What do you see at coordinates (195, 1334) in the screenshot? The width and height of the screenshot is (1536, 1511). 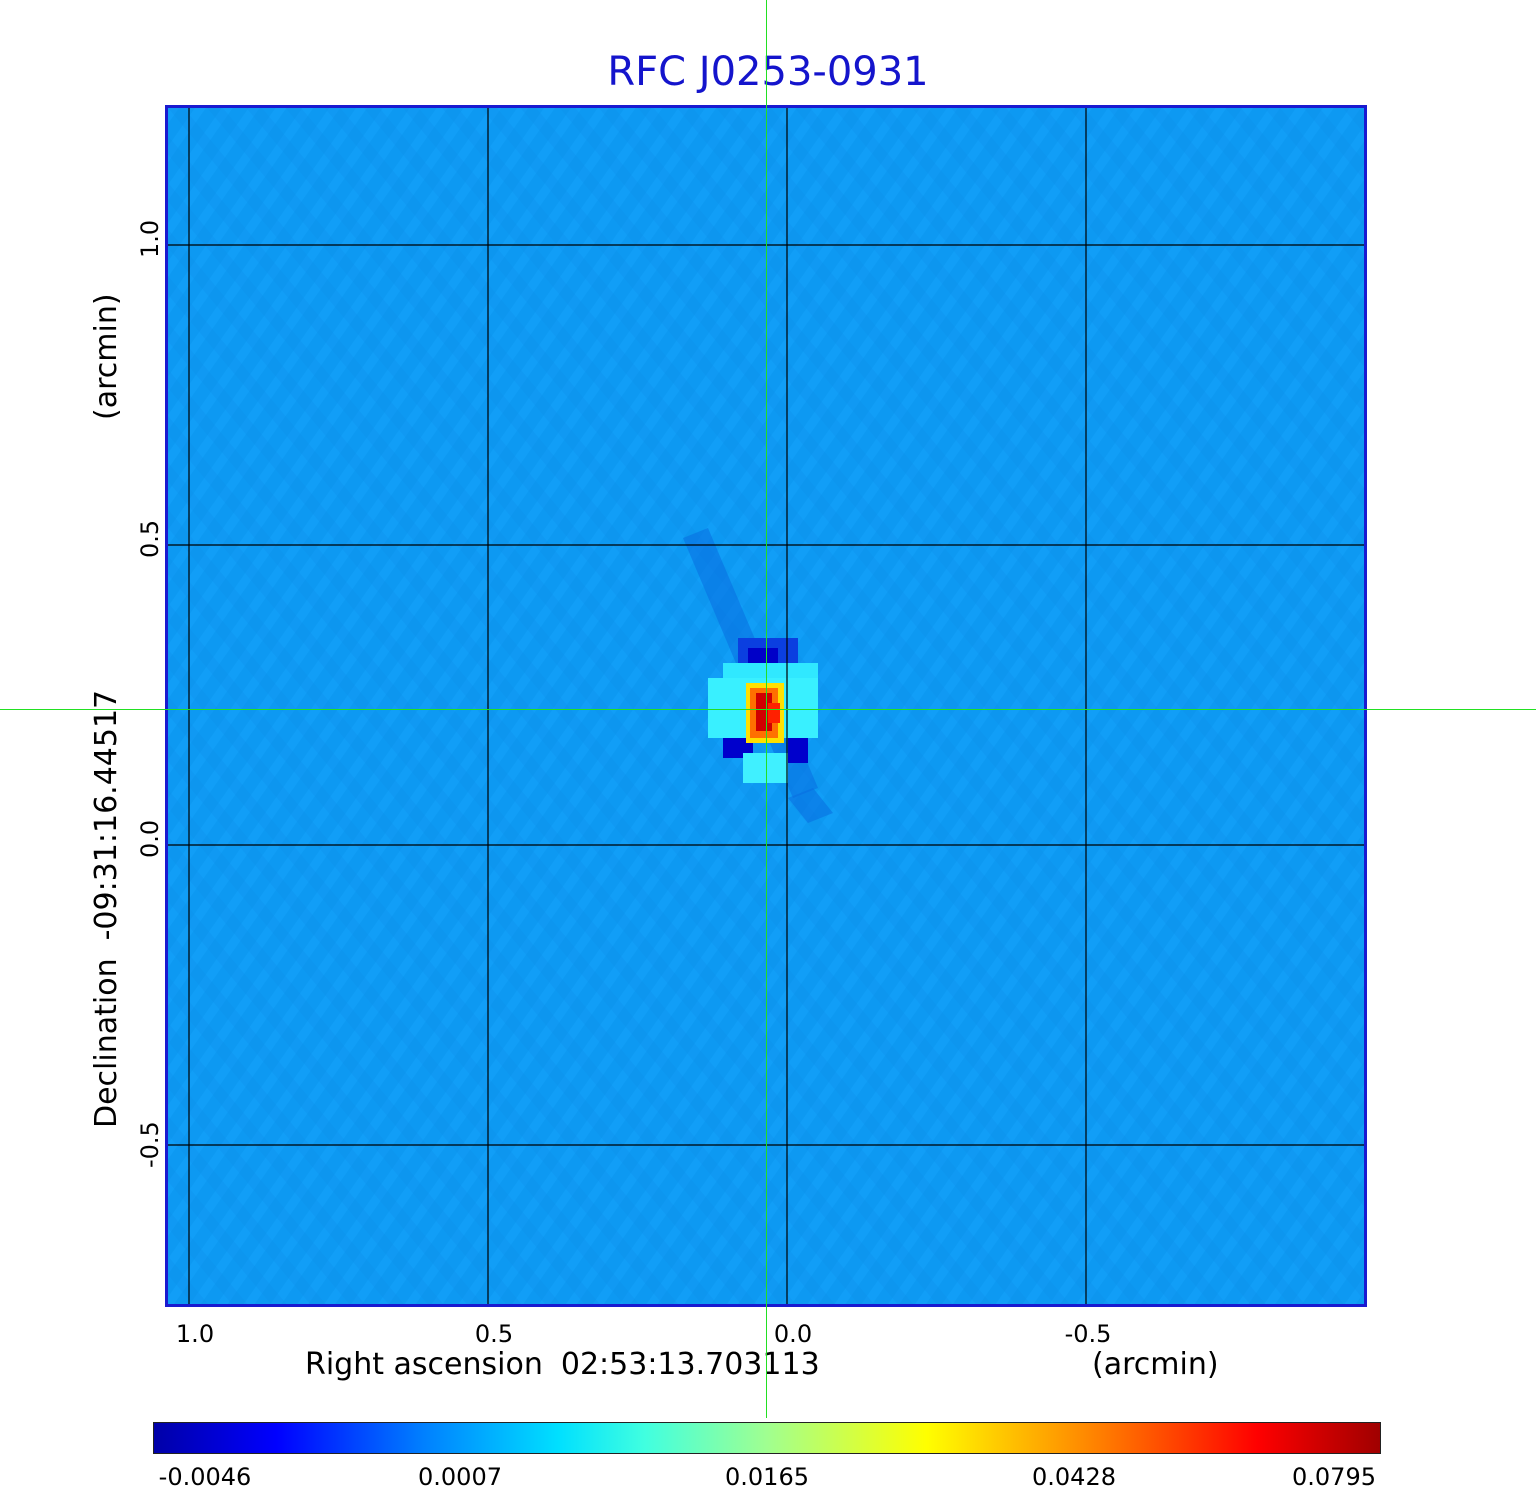 I see `x-tick-label: 1.0` at bounding box center [195, 1334].